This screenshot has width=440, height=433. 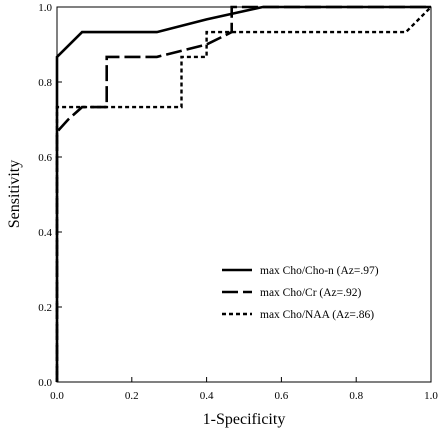 What do you see at coordinates (244, 389) in the screenshot?
I see `x-axis-ticks: 0.0 0.2 0.4 0.6 0.8 1.0` at bounding box center [244, 389].